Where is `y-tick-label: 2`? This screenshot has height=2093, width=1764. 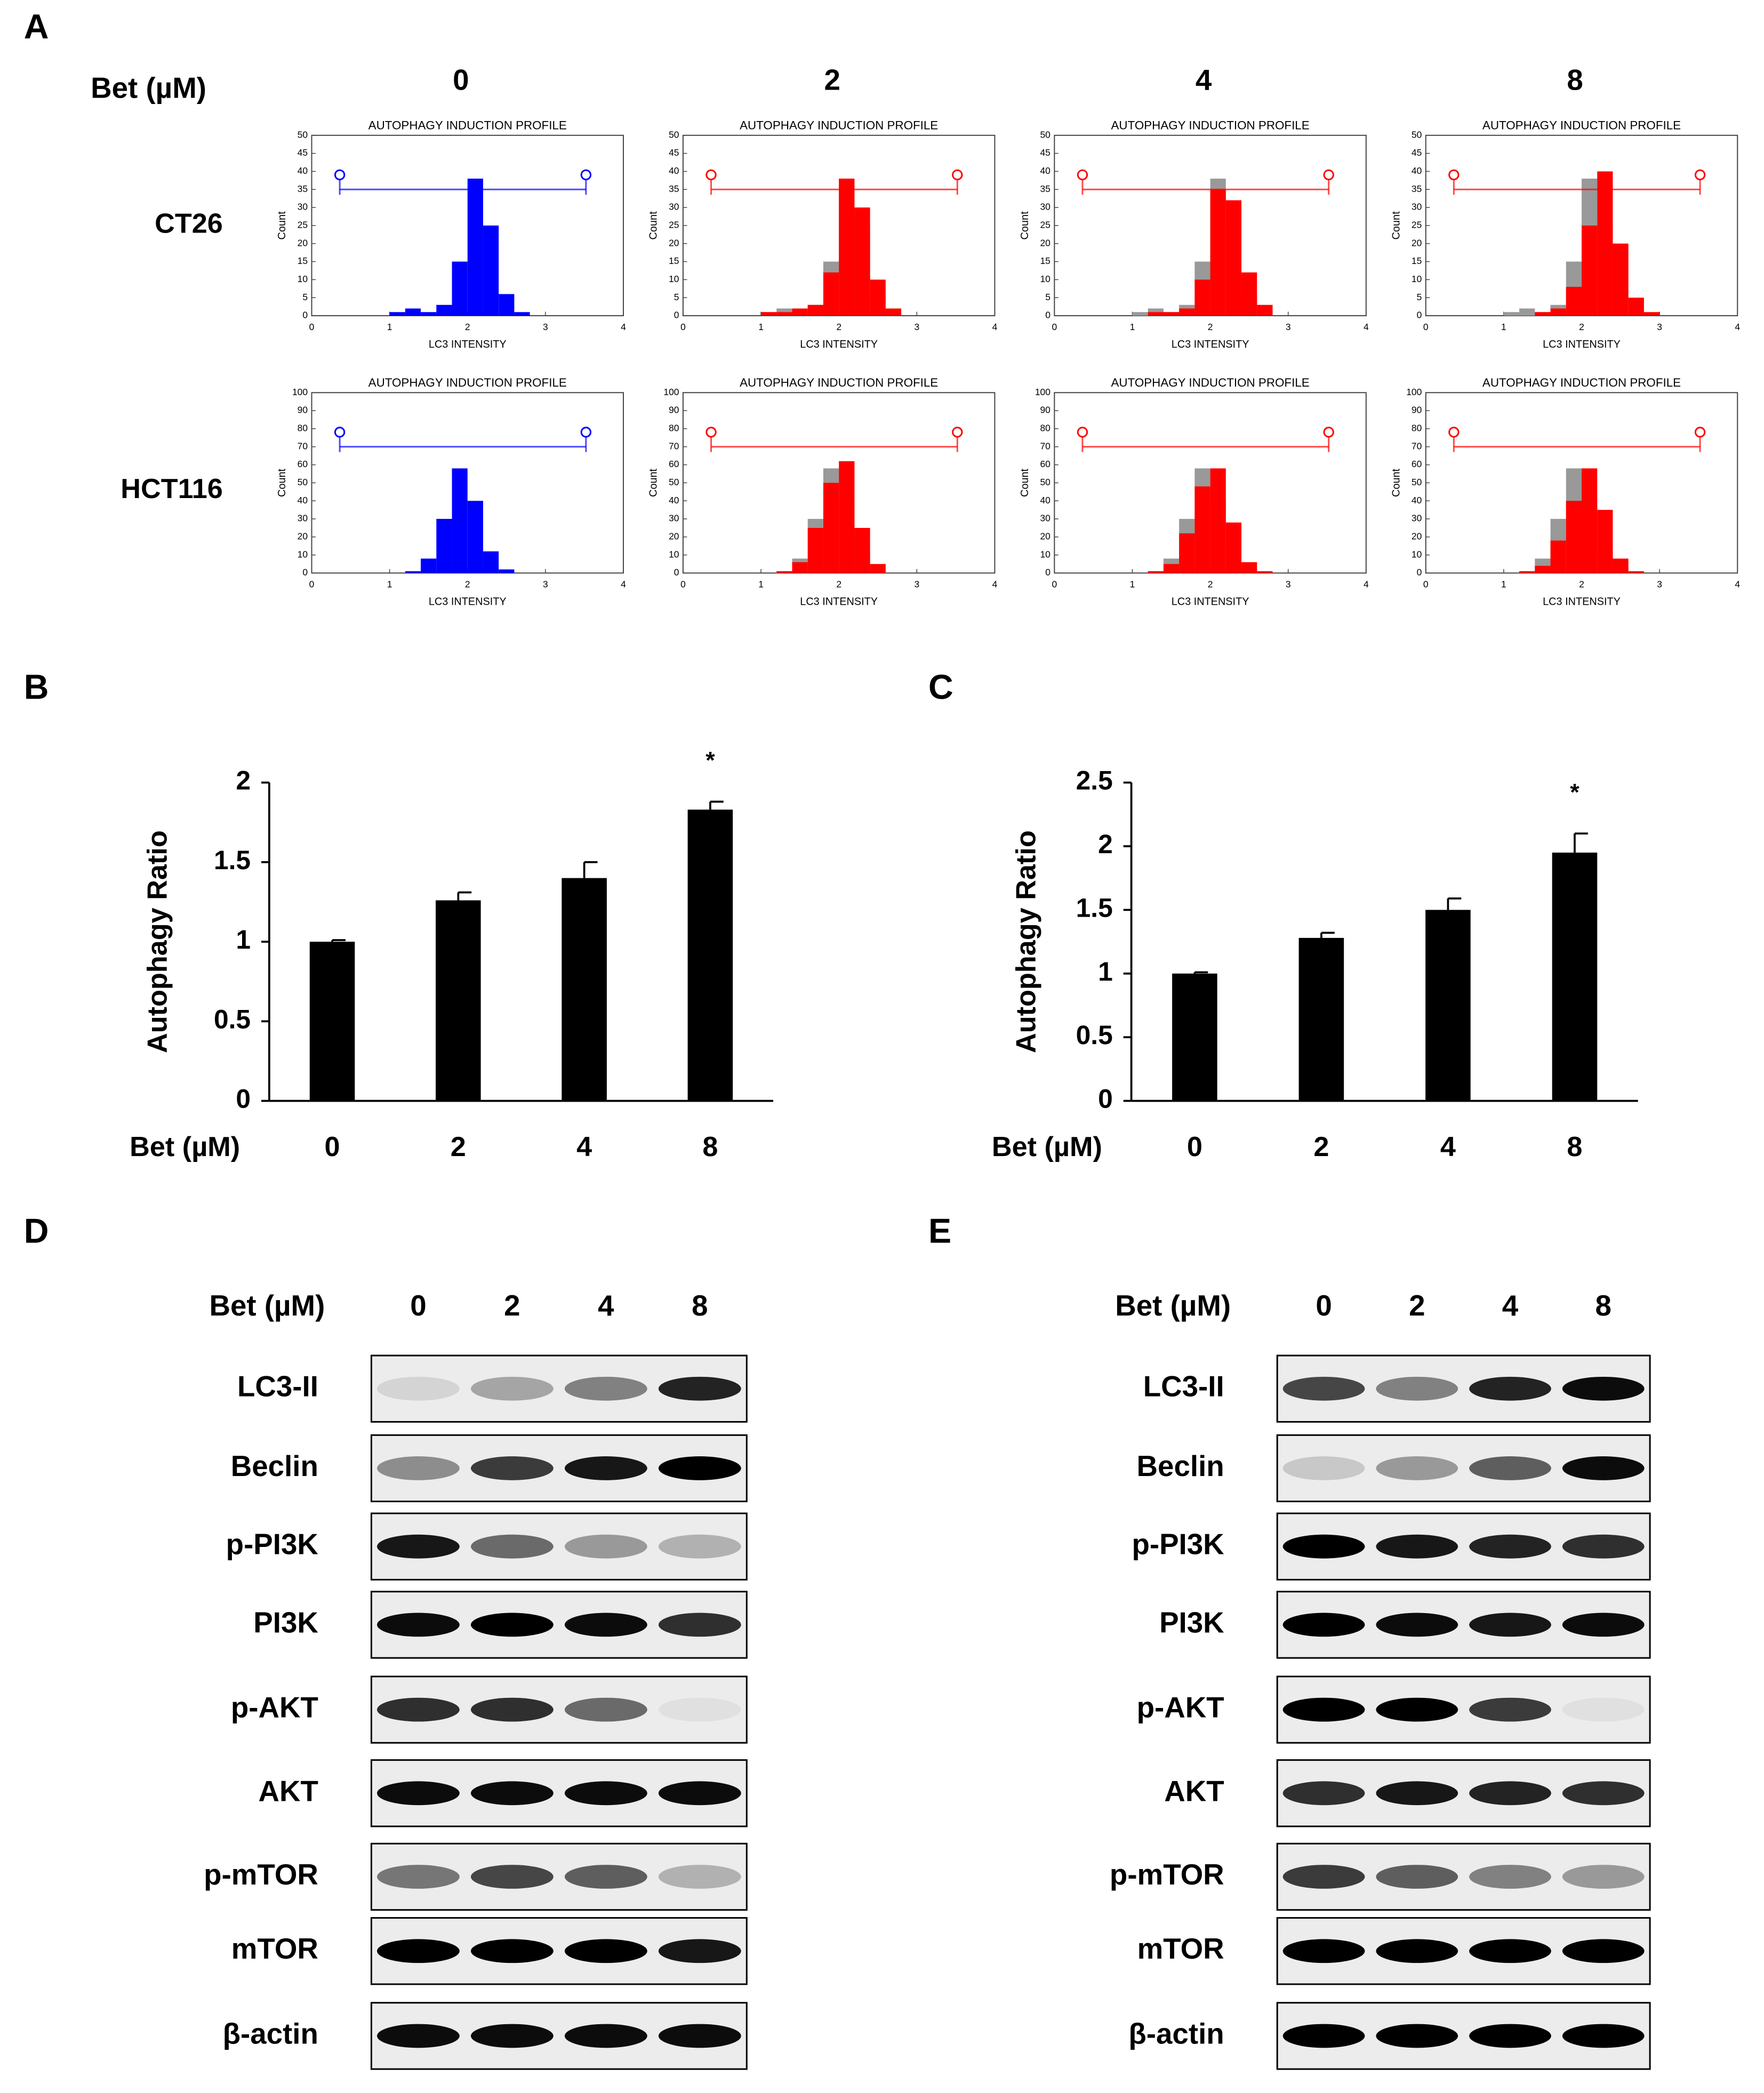 y-tick-label: 2 is located at coordinates (243, 781).